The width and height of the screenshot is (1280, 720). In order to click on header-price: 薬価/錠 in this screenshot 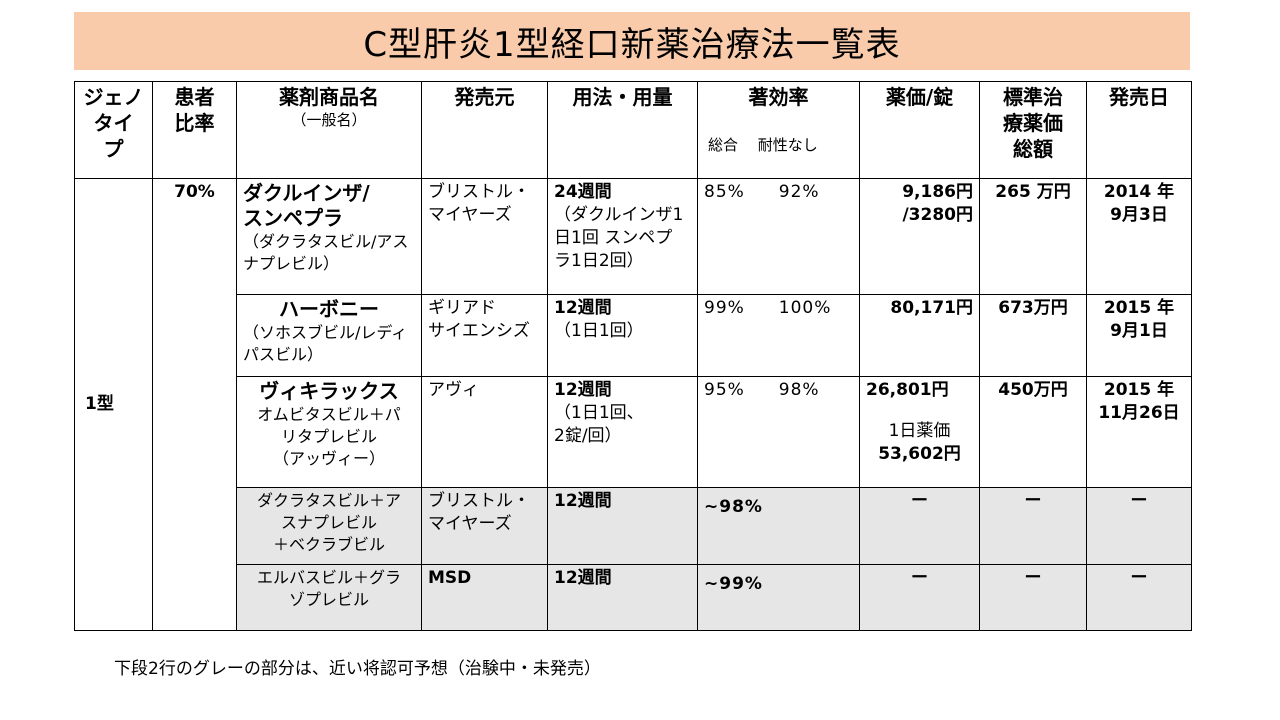, I will do `click(919, 130)`.